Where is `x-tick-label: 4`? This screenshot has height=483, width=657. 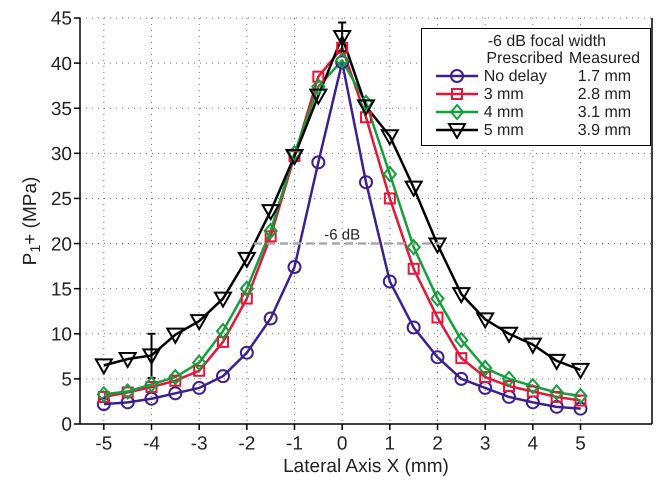 x-tick-label: 4 is located at coordinates (533, 443).